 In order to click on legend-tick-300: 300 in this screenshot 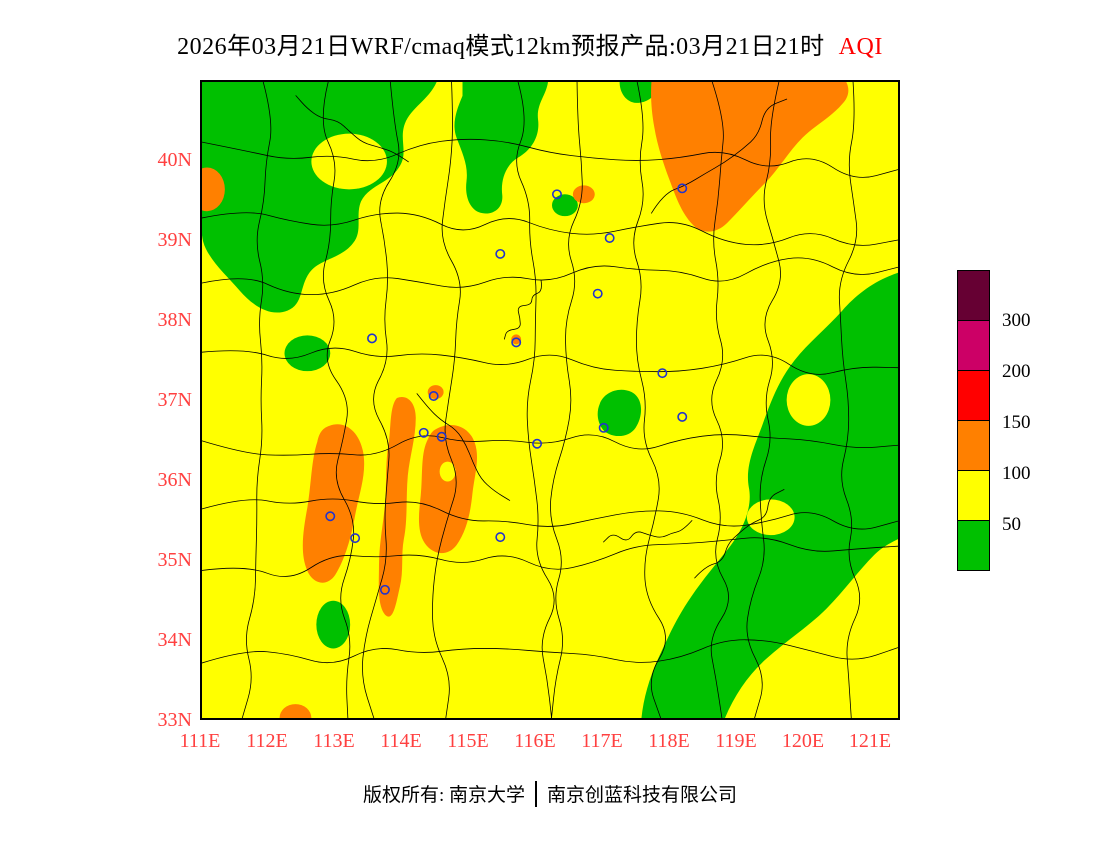, I will do `click(1016, 320)`.